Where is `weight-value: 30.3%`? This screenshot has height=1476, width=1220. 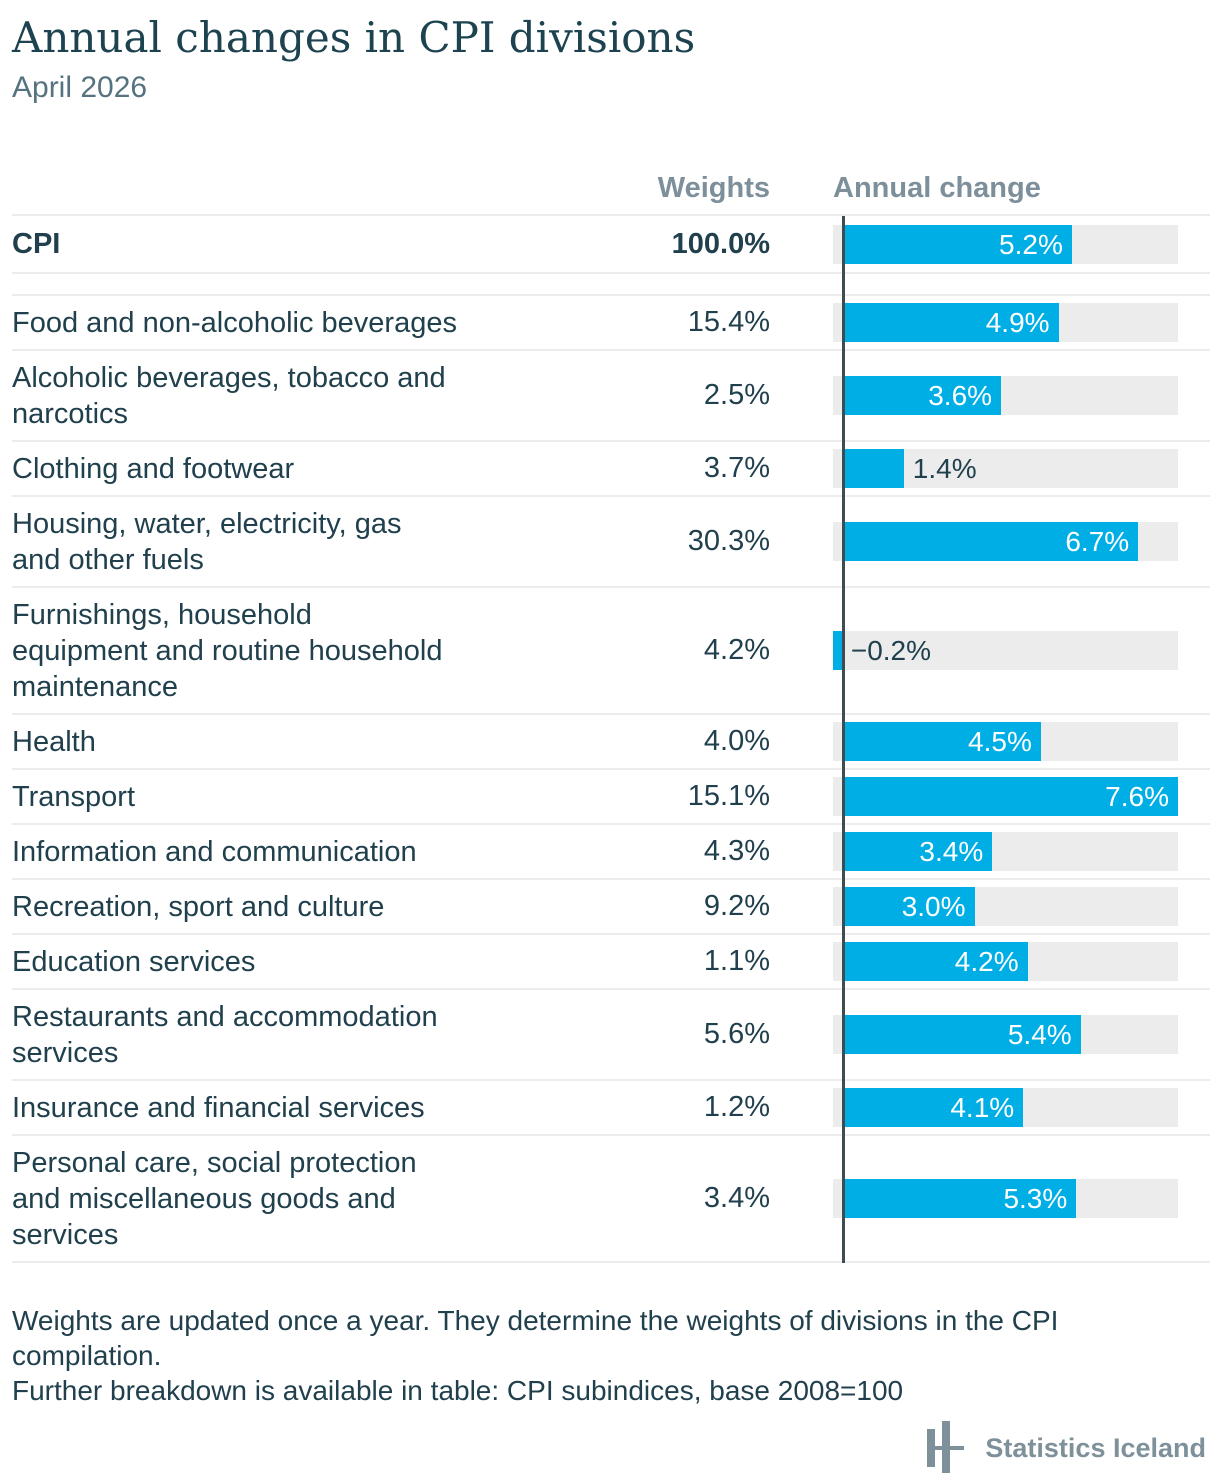 weight-value: 30.3% is located at coordinates (728, 541).